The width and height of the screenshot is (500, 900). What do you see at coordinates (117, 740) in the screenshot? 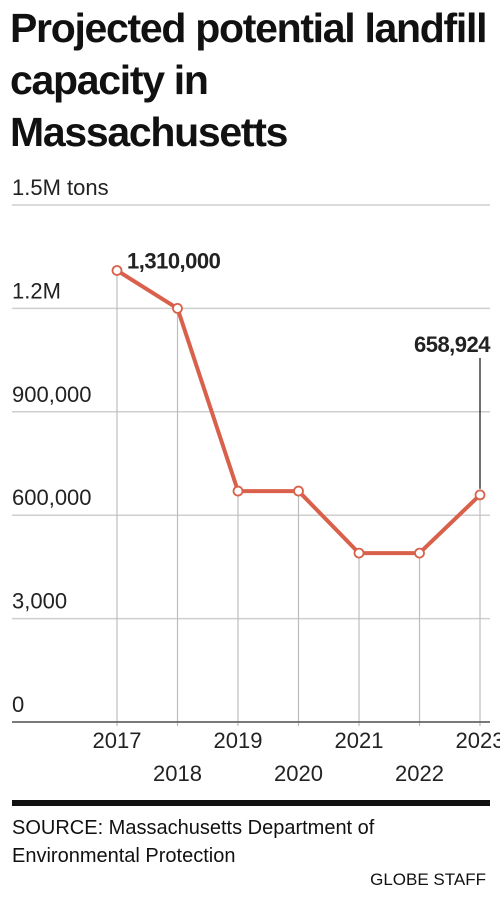
I see `x-tick-label: 2017` at bounding box center [117, 740].